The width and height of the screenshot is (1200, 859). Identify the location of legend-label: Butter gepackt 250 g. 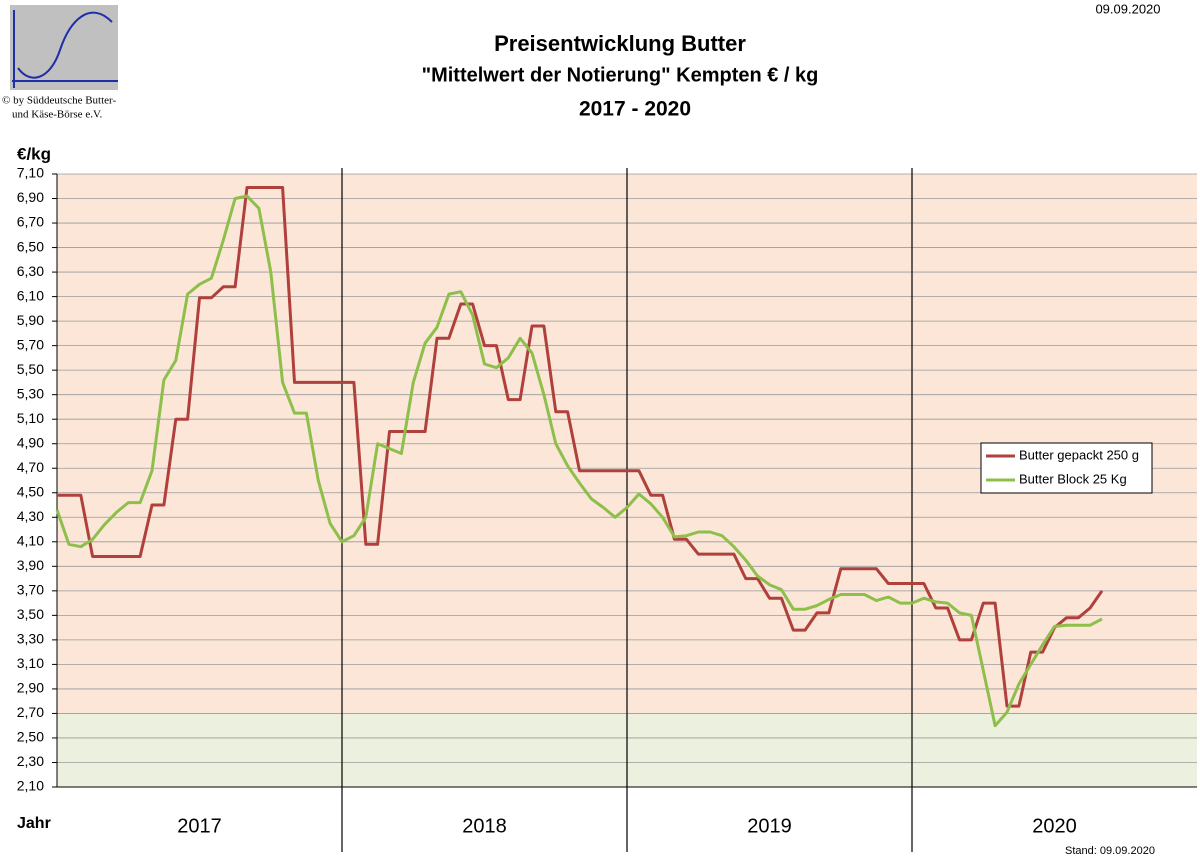
(1079, 454).